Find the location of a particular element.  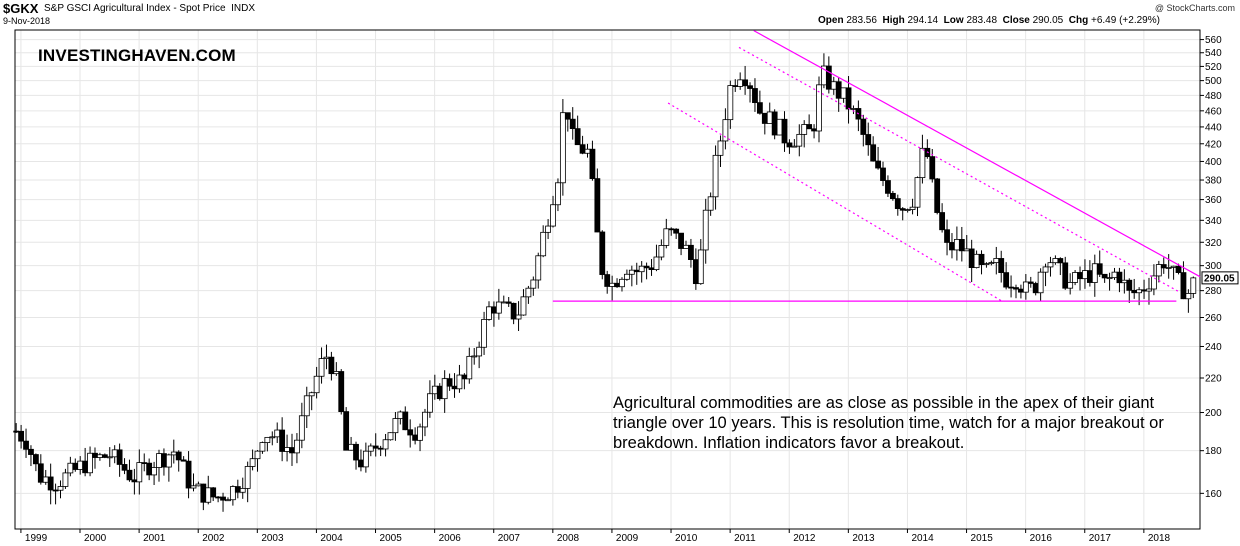

brand-watermark: INVESTINGHAVEN.COM is located at coordinates (137, 55).